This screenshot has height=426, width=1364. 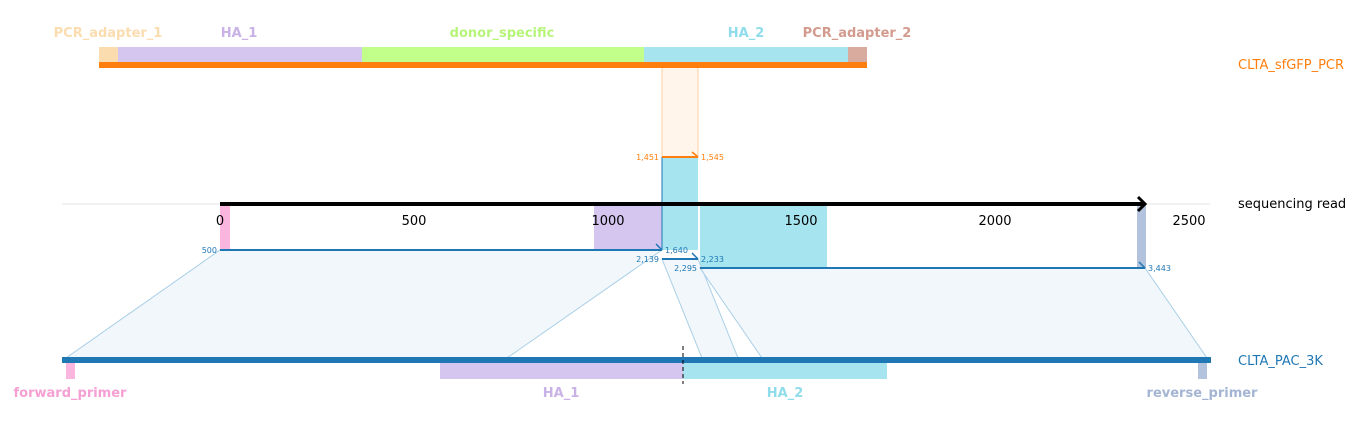 I want to click on seg3-coord-start: 2,295, so click(x=685, y=268).